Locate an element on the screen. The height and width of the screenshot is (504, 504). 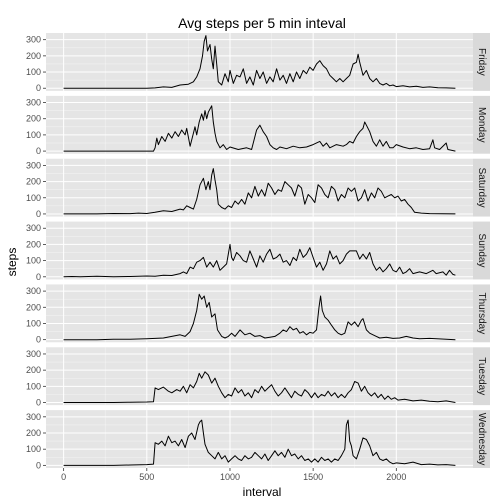
series-line-wednesday is located at coordinates (259, 442).